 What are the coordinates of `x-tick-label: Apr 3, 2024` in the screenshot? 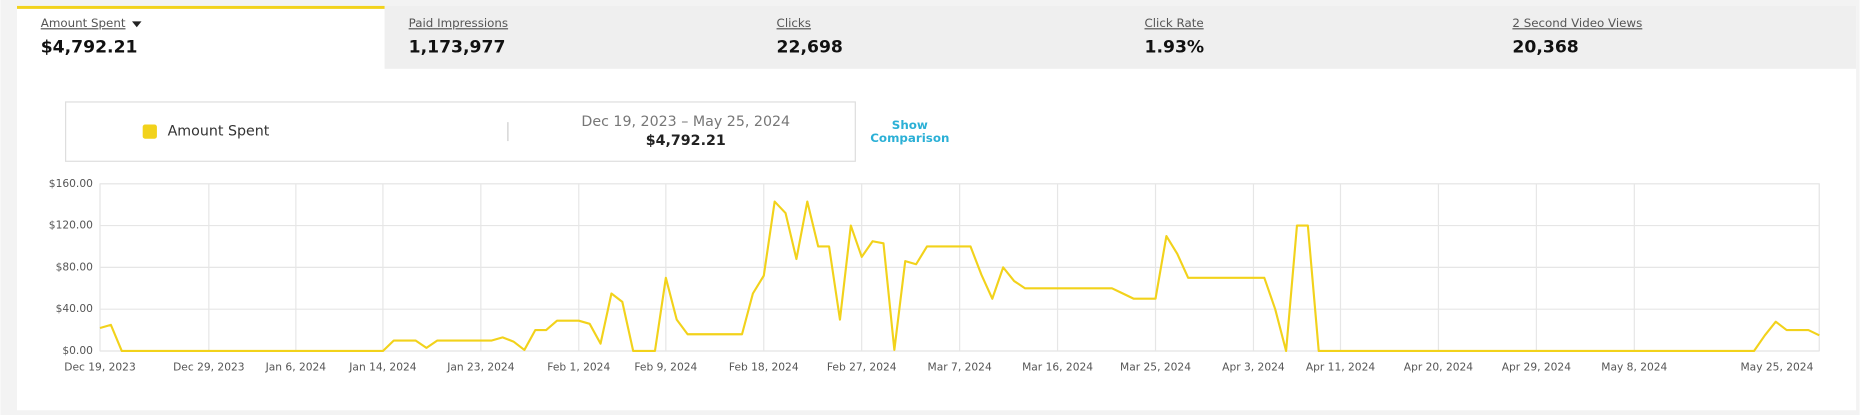 It's located at (1253, 367).